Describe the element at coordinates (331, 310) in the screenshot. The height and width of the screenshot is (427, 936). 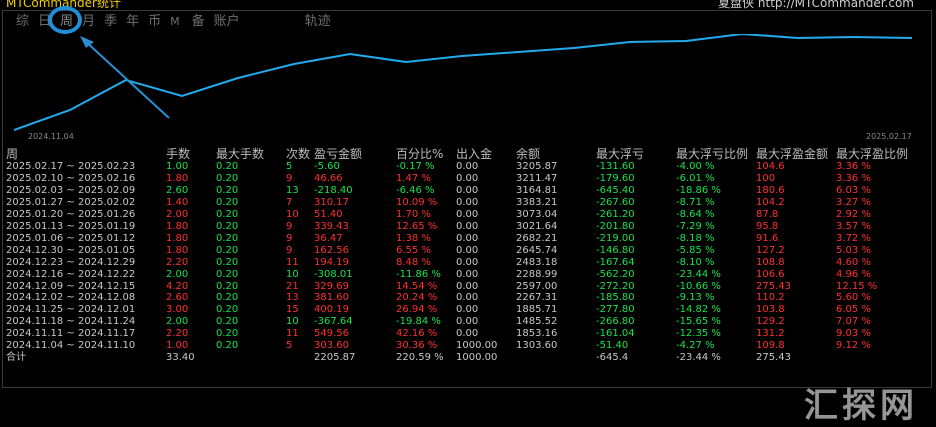
I see `cell-pnl: 400.19` at that location.